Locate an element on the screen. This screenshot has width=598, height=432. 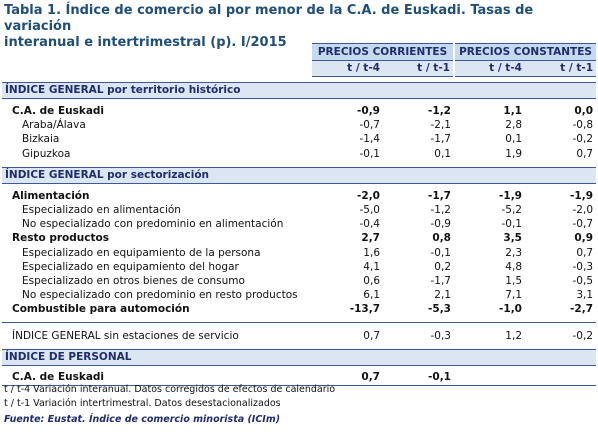
cell-value: -2,7 is located at coordinates (582, 309).